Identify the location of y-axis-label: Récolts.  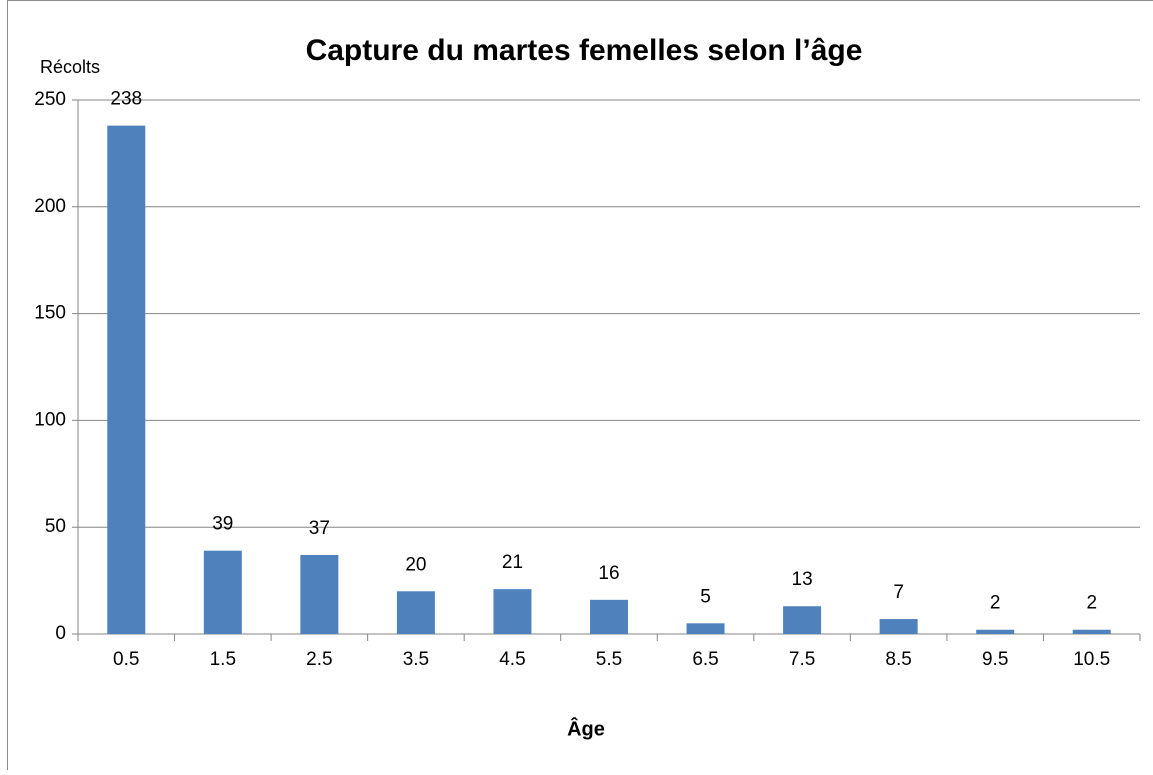
(70, 67).